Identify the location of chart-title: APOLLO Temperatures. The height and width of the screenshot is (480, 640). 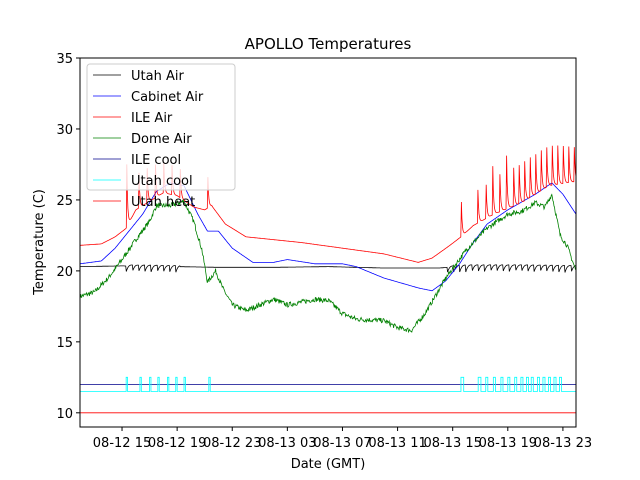
(328, 44).